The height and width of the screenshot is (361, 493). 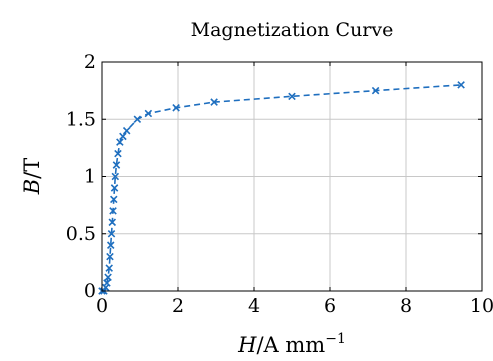 I want to click on chart-title: Magnetization Curve, so click(x=292, y=30).